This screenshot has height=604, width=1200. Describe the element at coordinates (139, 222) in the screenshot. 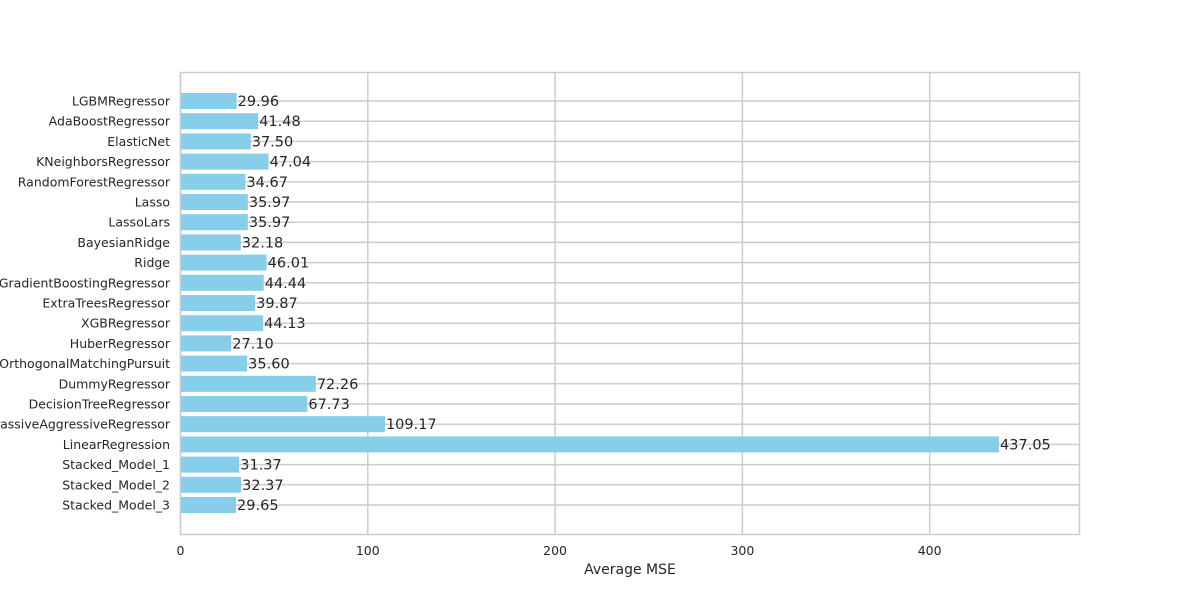

I see `y-tick-label: LassoLars` at that location.